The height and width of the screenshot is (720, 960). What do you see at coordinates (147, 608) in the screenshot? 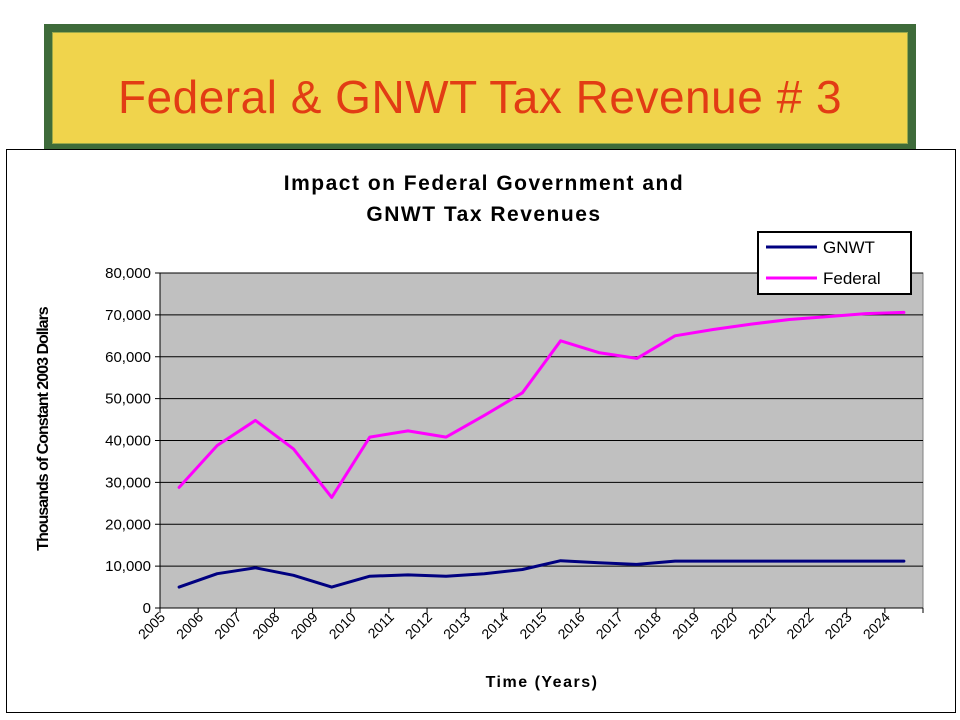
I see `y-tick-label: 0` at bounding box center [147, 608].